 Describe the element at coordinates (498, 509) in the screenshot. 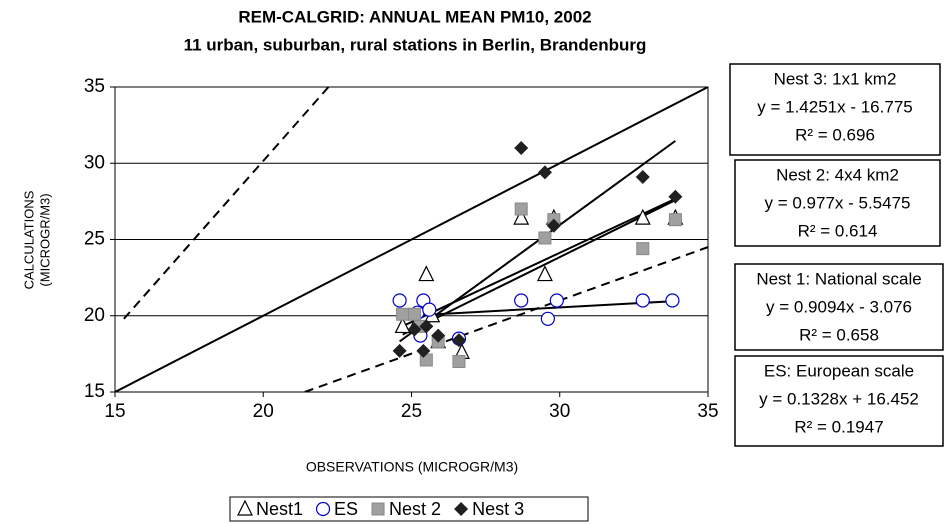

I see `legend-label: Nest 3` at that location.